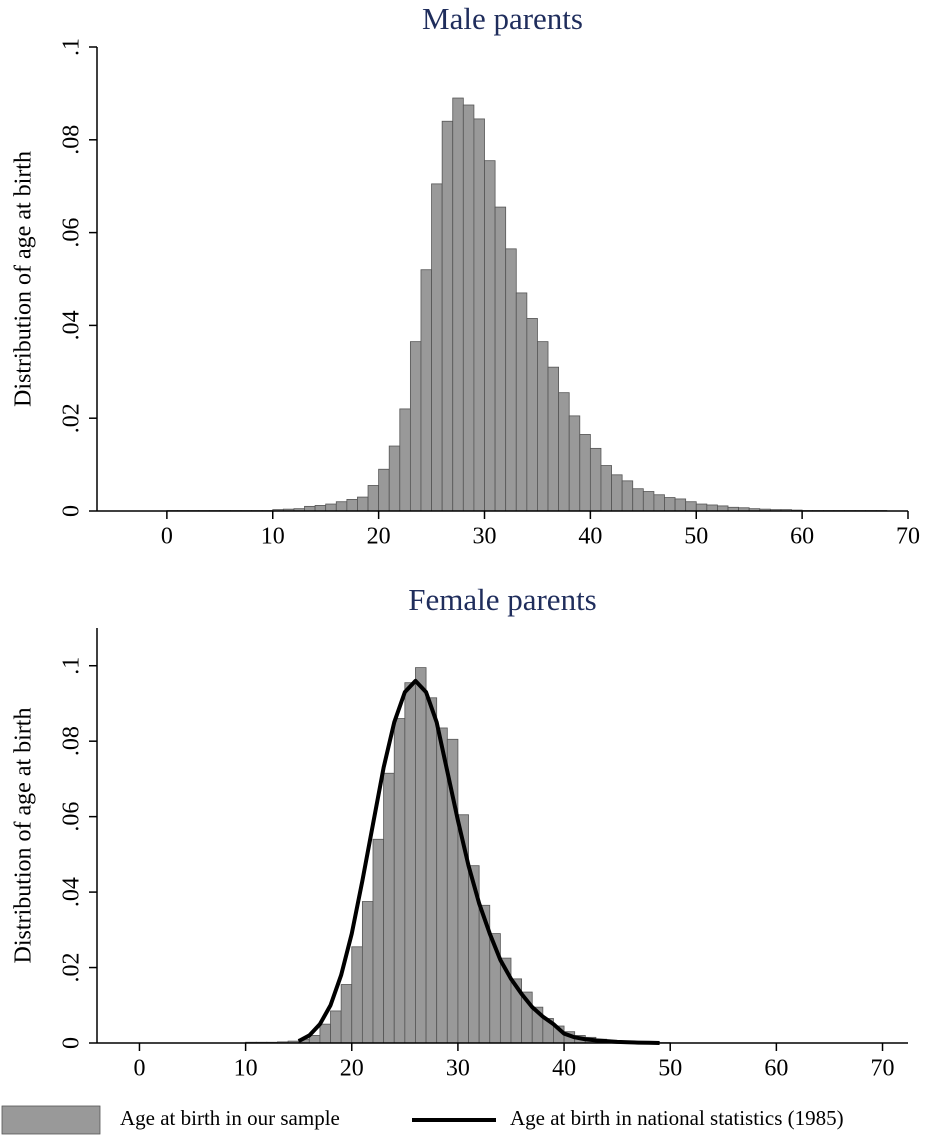 The height and width of the screenshot is (1137, 927). I want to click on legend-label: Age at birth in our sample, so click(230, 1118).